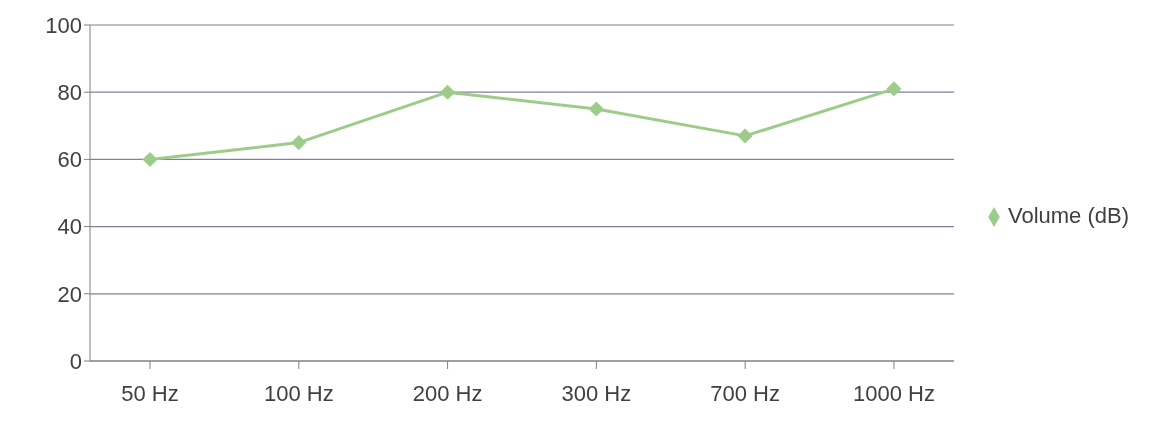  Describe the element at coordinates (596, 393) in the screenshot. I see `x-tick-label: 300 Hz` at that location.